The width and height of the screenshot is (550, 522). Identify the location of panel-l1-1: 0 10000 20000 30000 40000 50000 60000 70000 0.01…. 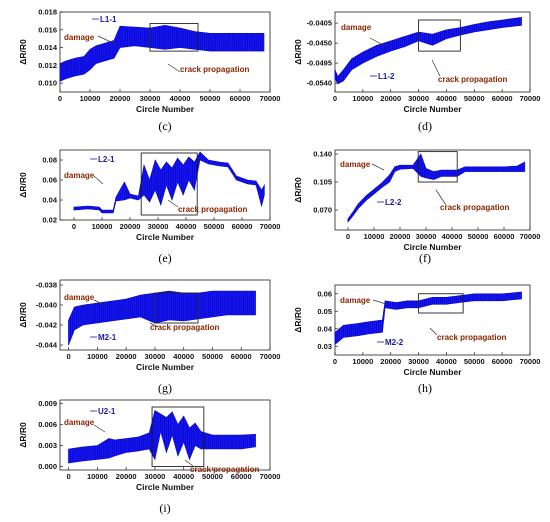
(149, 71).